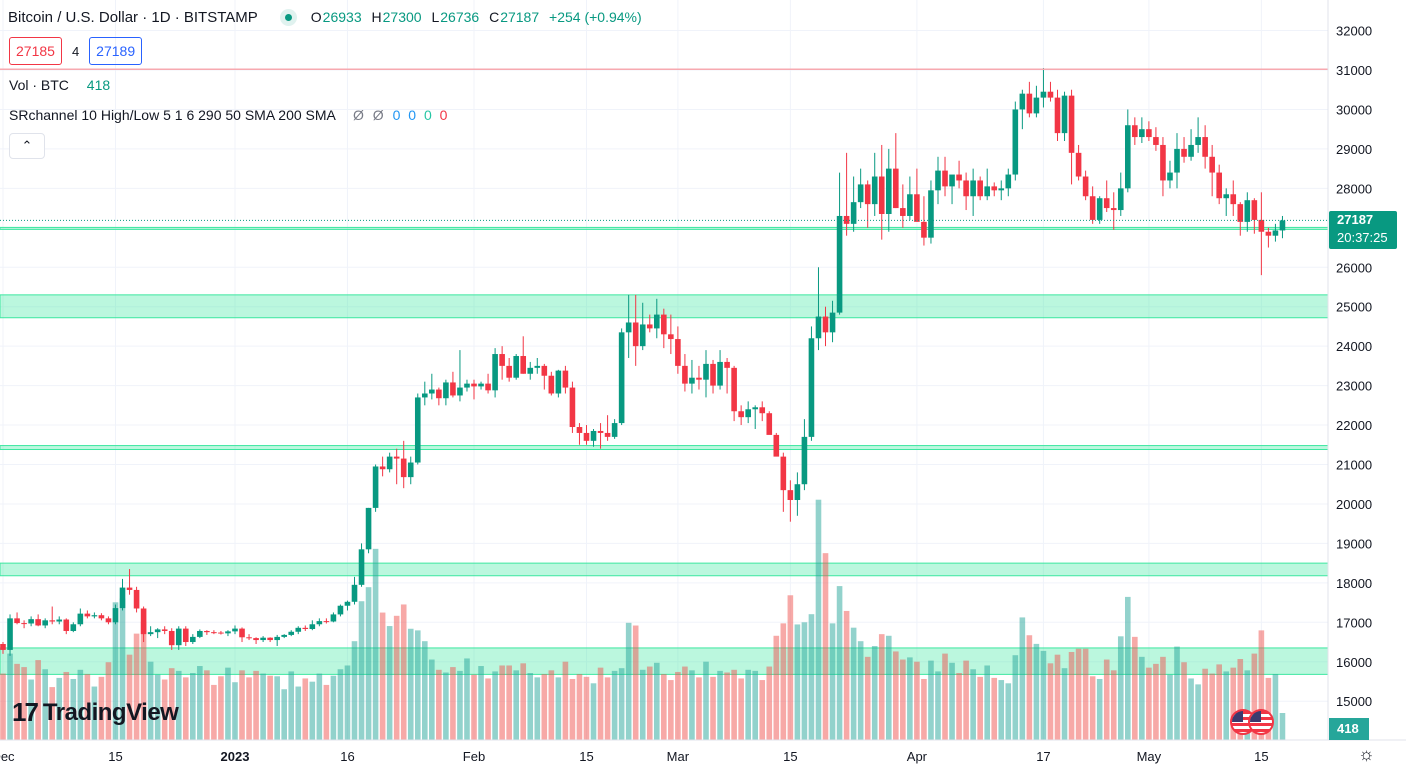 Image resolution: width=1406 pixels, height=772 pixels. What do you see at coordinates (494, 17) in the screenshot?
I see `close-label: C` at bounding box center [494, 17].